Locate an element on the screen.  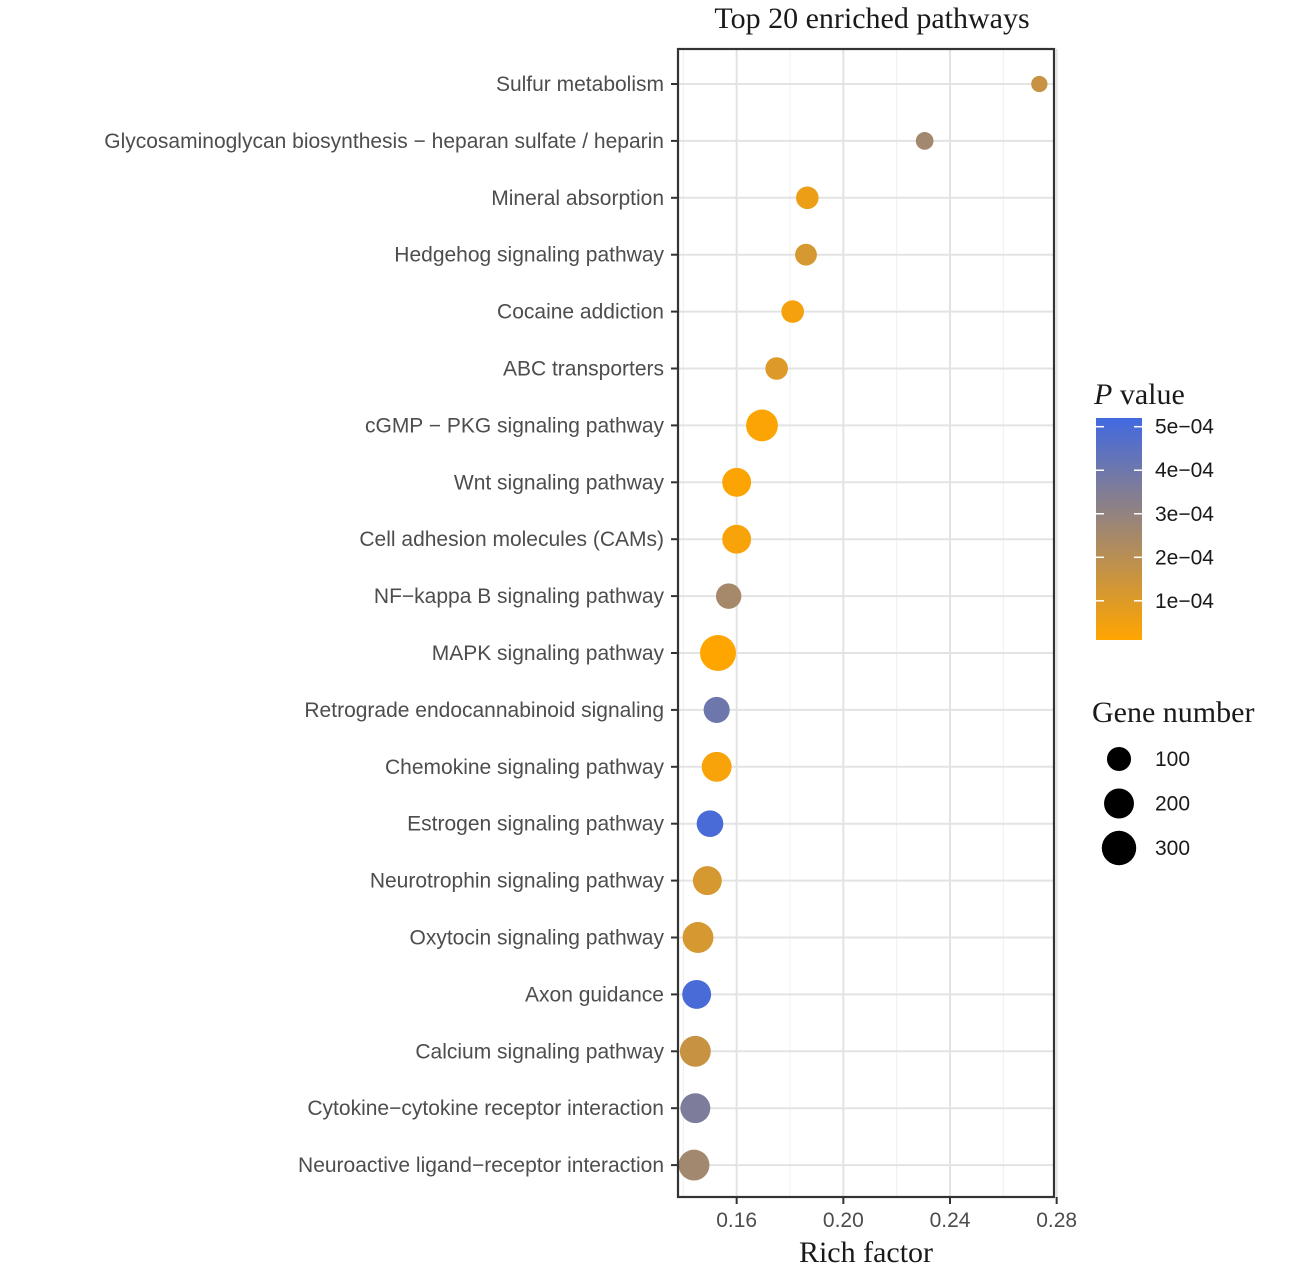
x-axis-label: Rich factor is located at coordinates (866, 1252).